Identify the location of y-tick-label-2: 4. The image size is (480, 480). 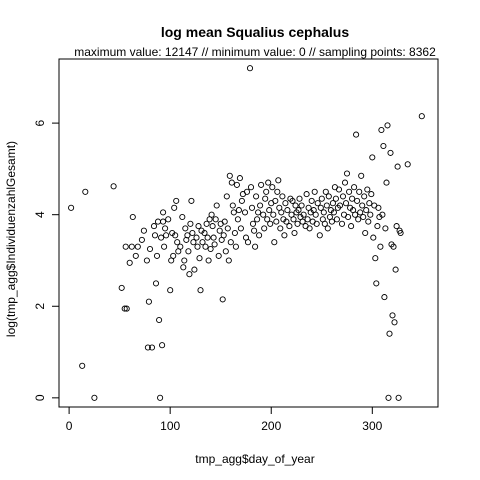
(40, 214).